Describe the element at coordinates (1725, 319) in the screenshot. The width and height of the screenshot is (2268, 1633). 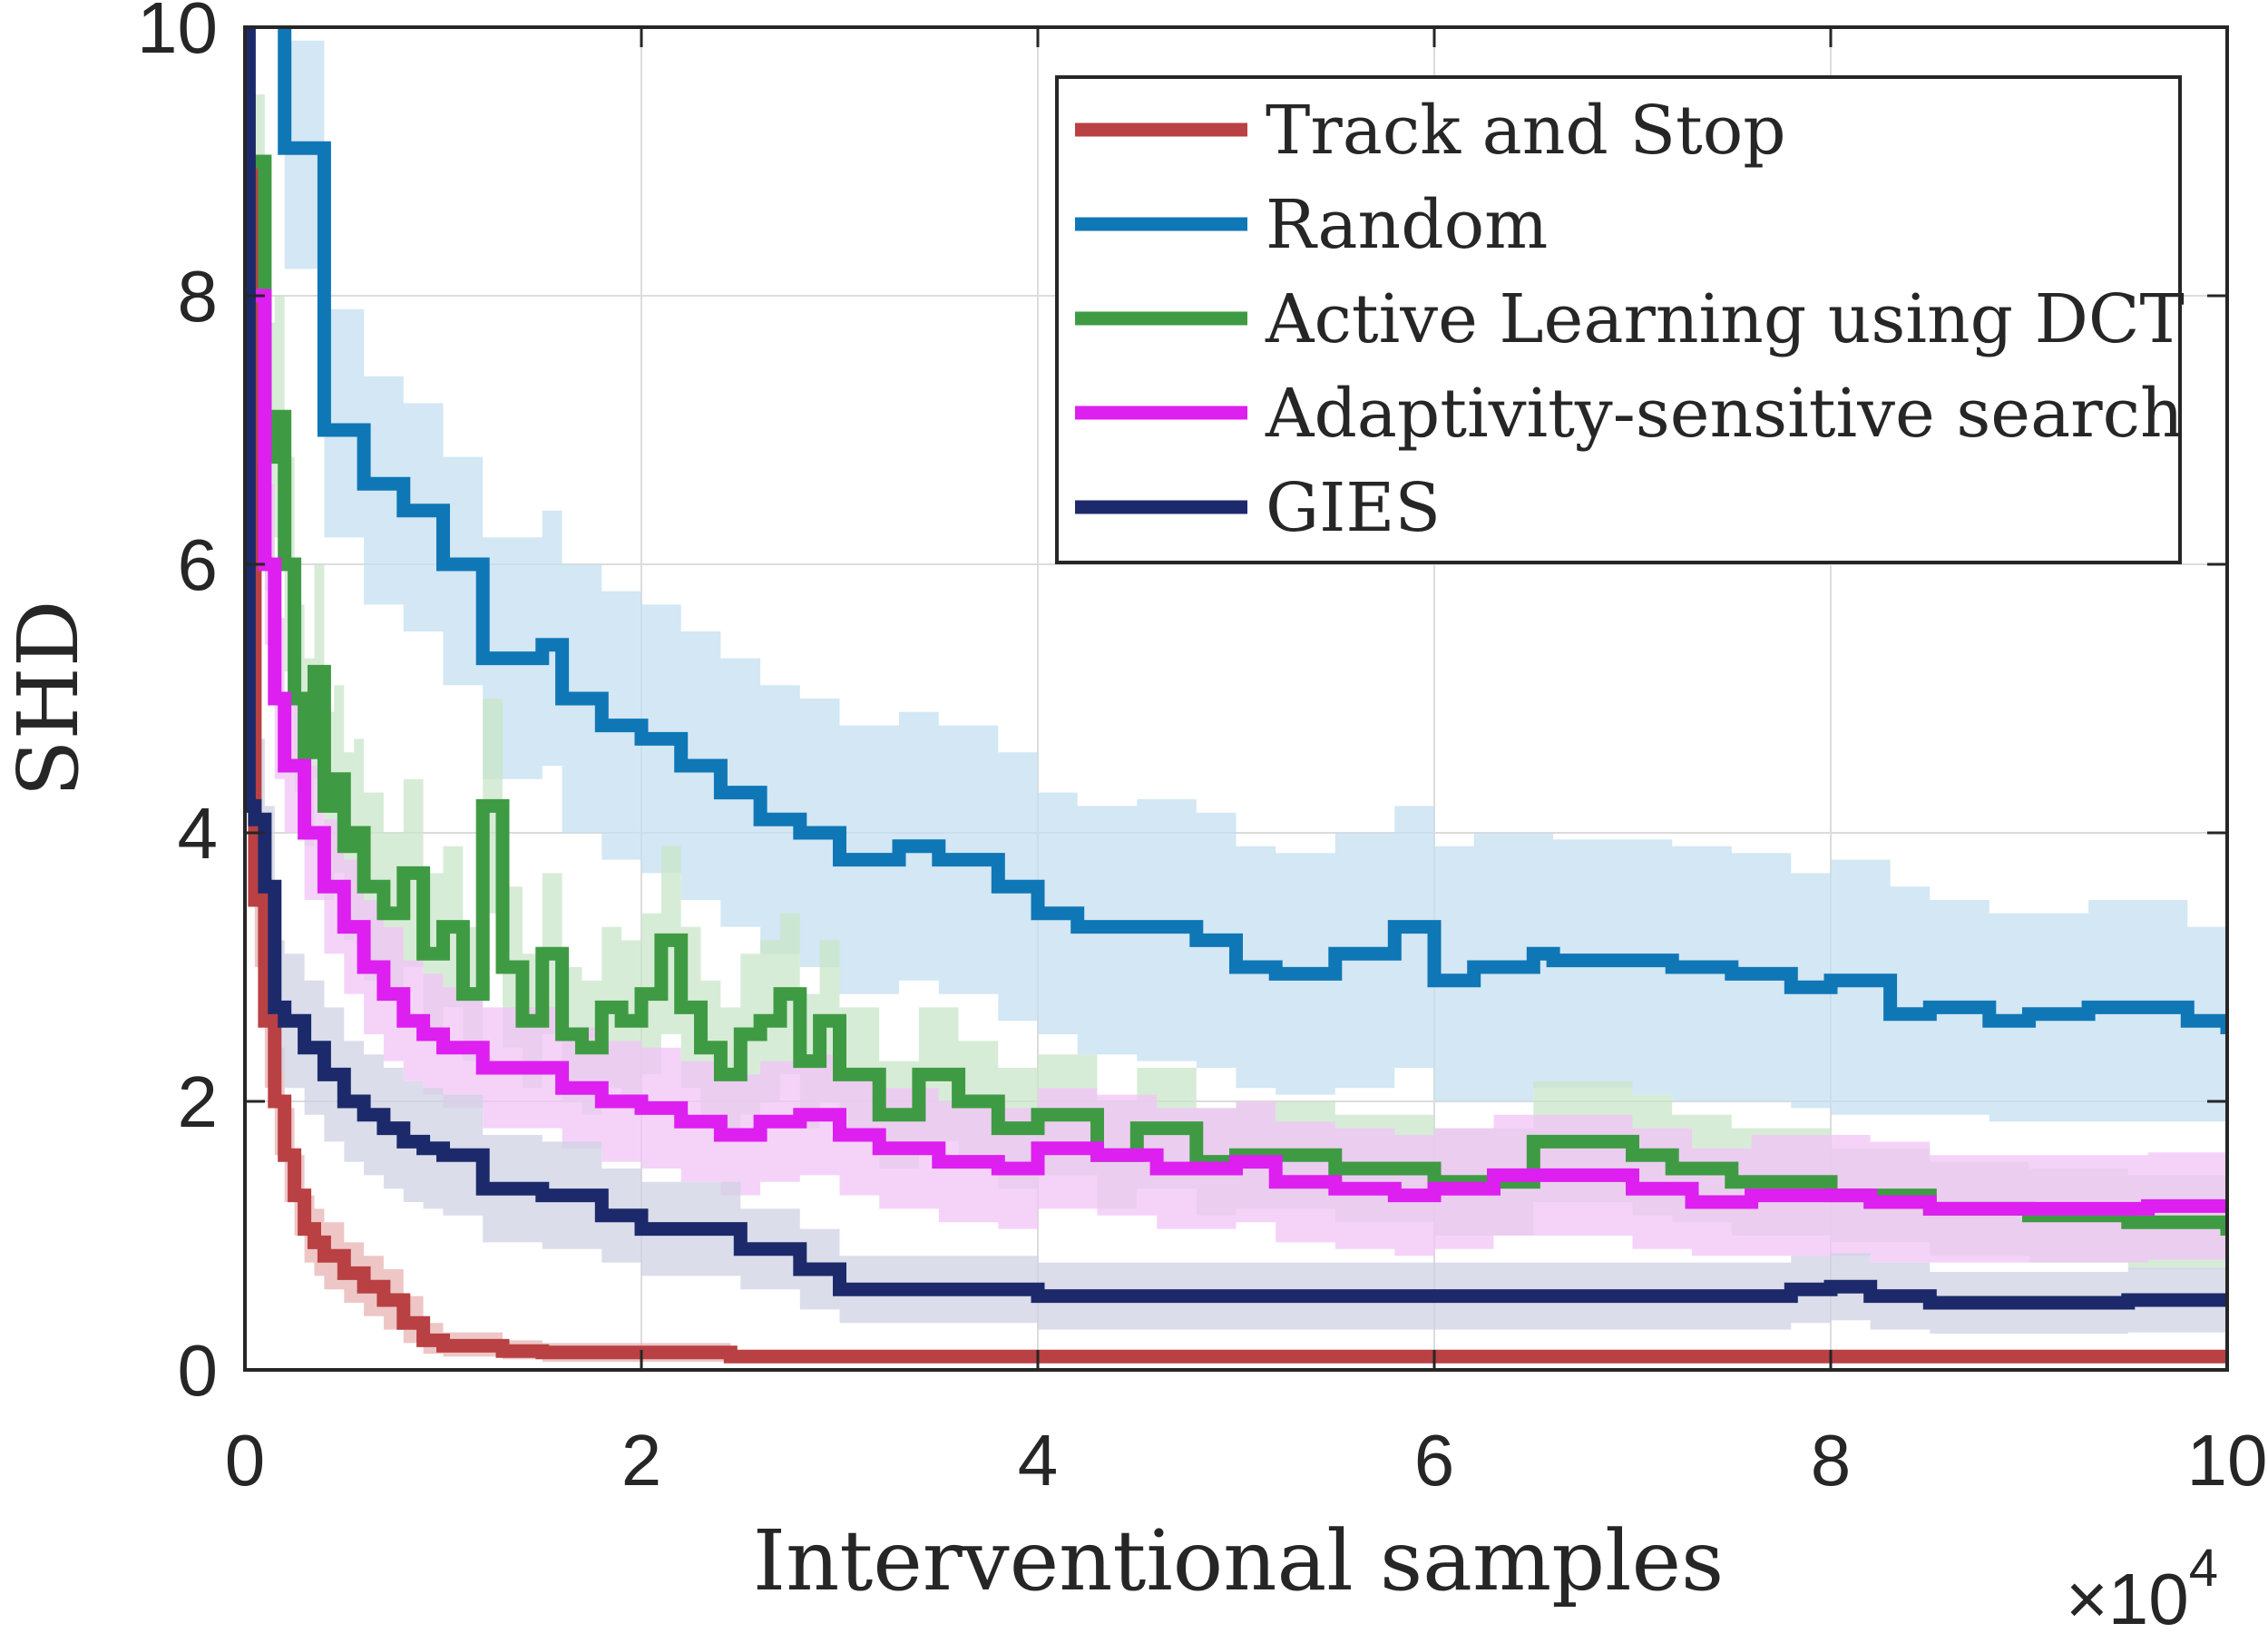
I see `legend-label: Active Learning using DCT` at that location.